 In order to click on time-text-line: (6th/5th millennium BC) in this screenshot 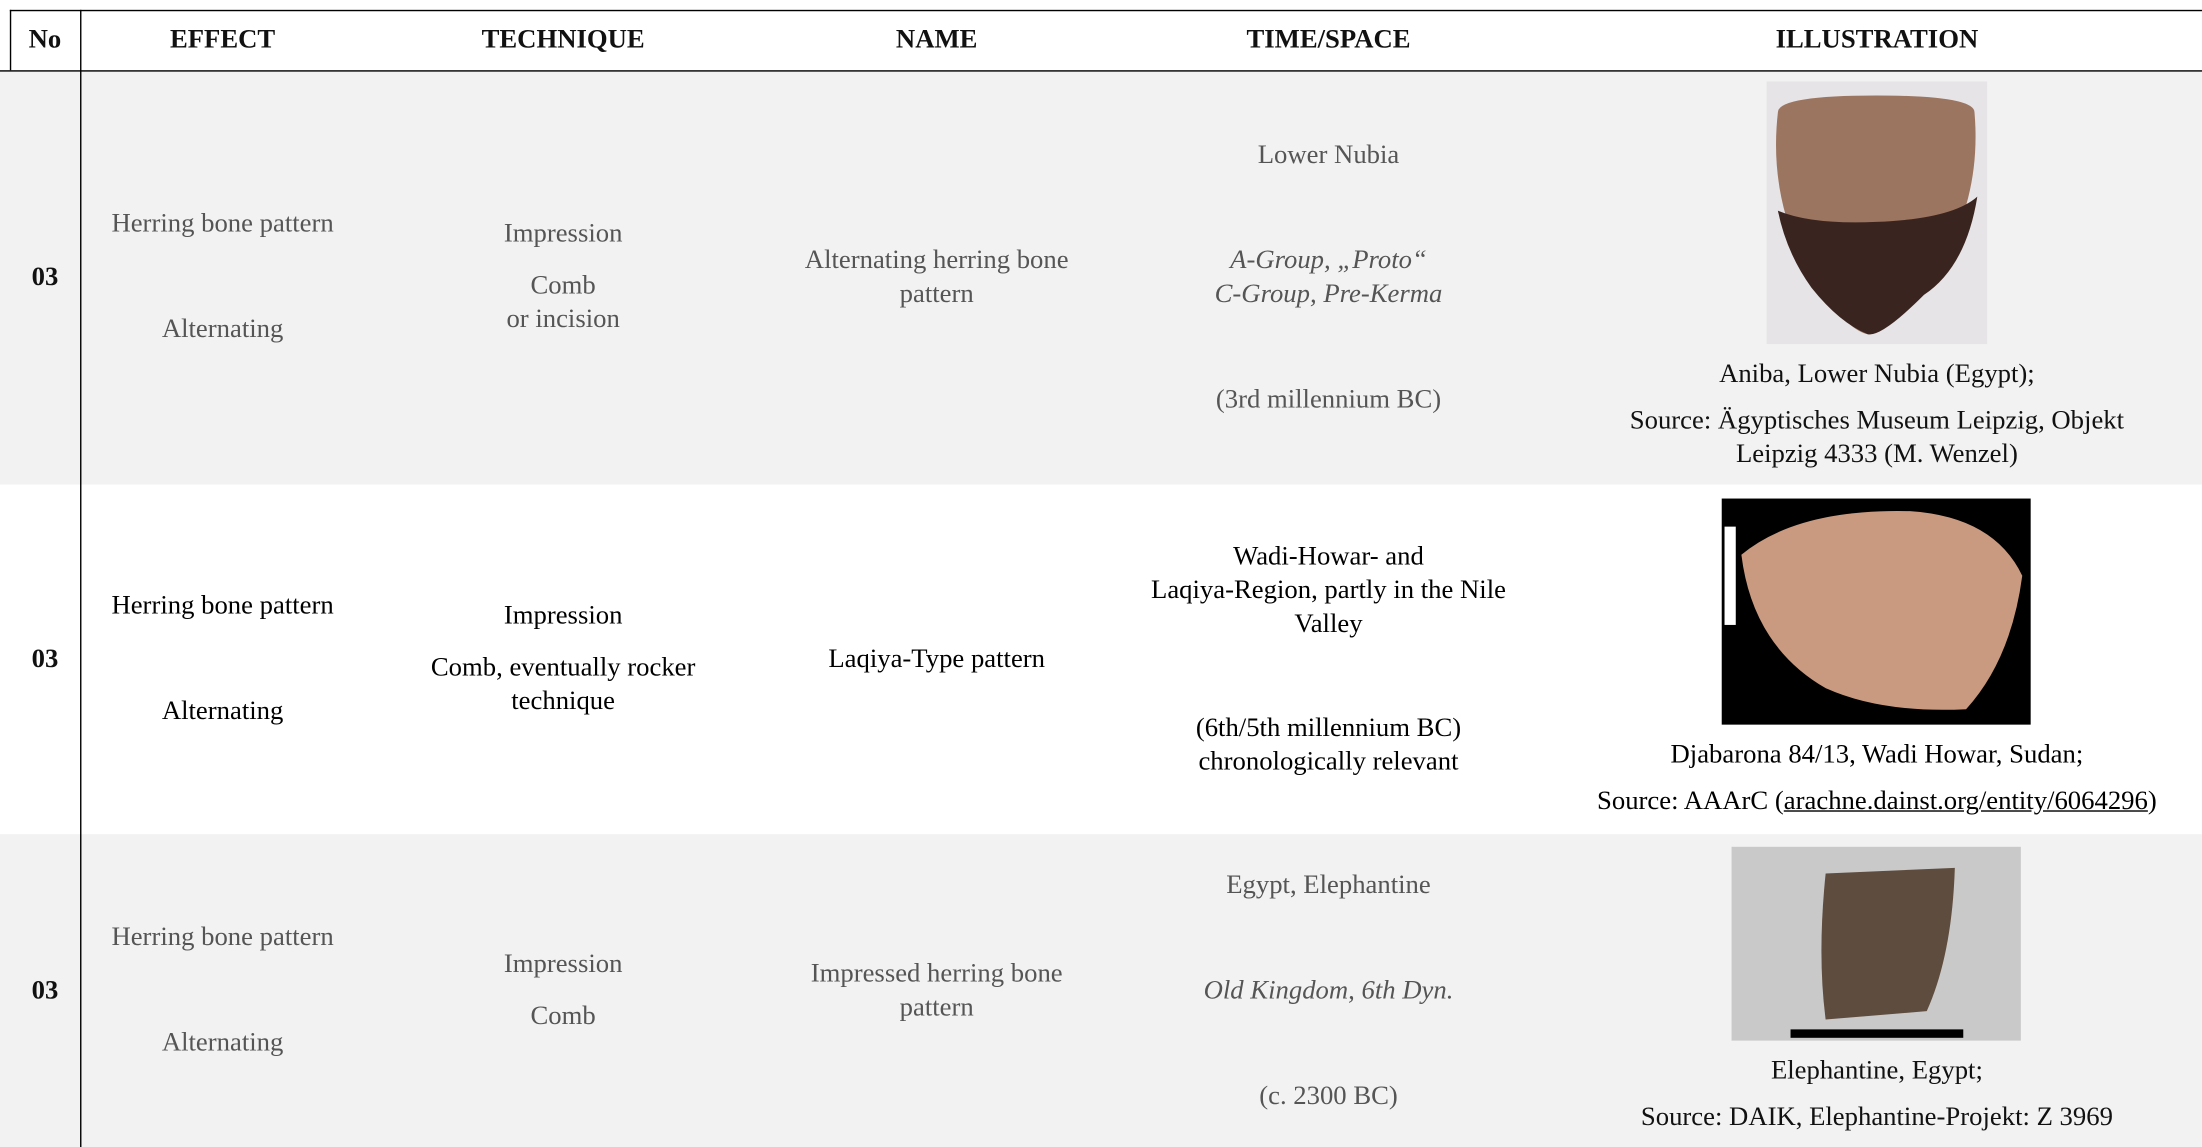, I will do `click(1328, 727)`.